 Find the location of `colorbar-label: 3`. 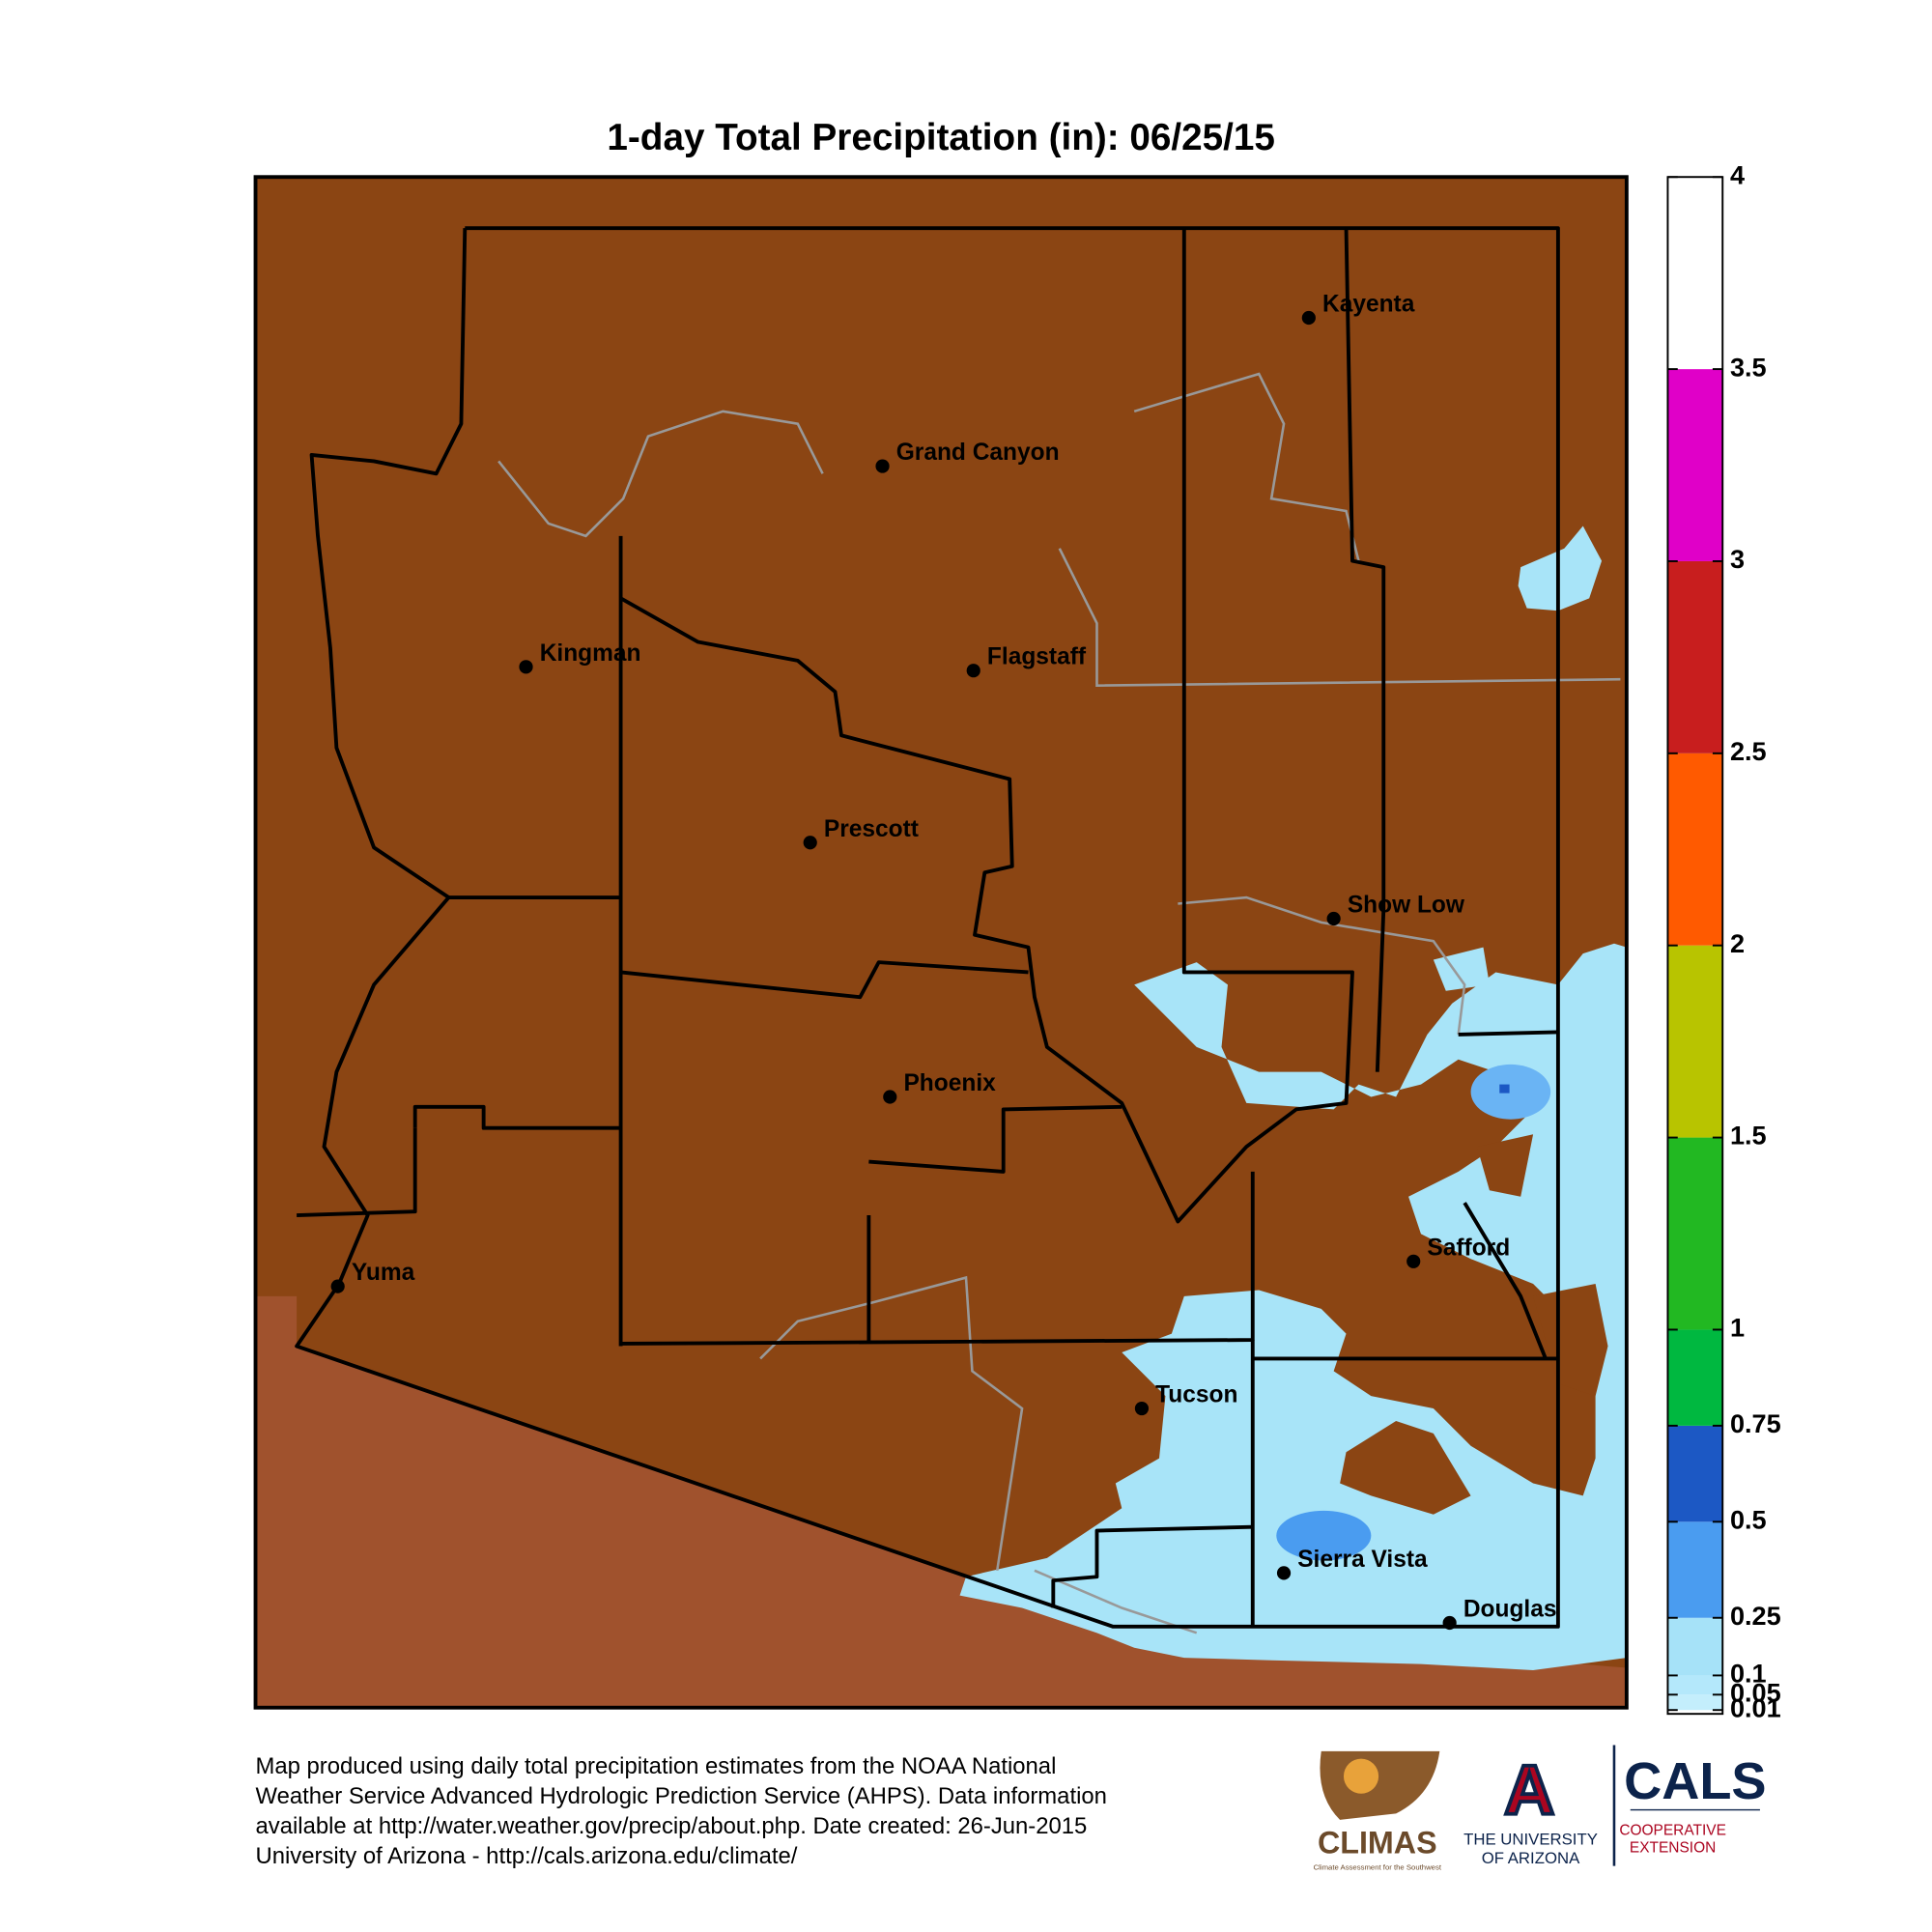

colorbar-label: 3 is located at coordinates (1737, 559).